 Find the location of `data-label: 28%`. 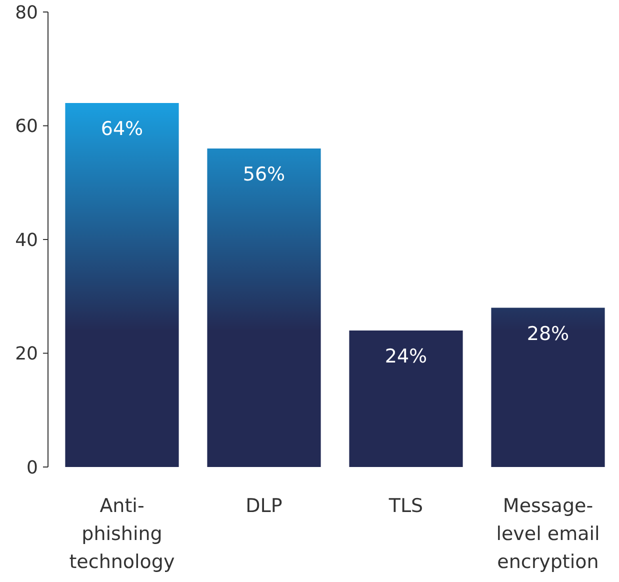

data-label: 28% is located at coordinates (548, 333).